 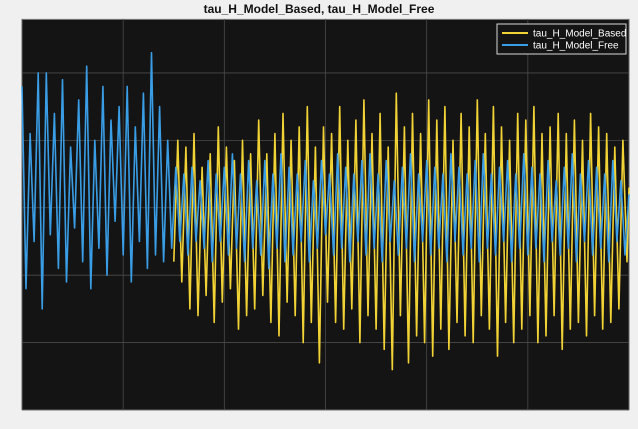 What do you see at coordinates (427, 419) in the screenshot?
I see `x-tick-label: 40` at bounding box center [427, 419].